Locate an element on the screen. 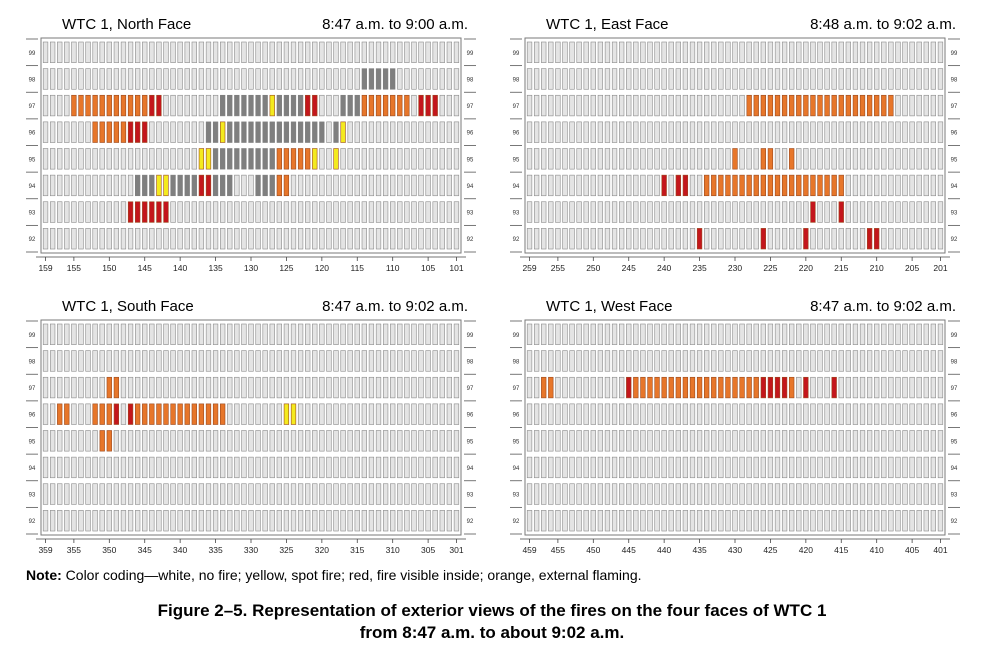 Image resolution: width=984 pixels, height=668 pixels. floor-label: 92 is located at coordinates (32, 522).